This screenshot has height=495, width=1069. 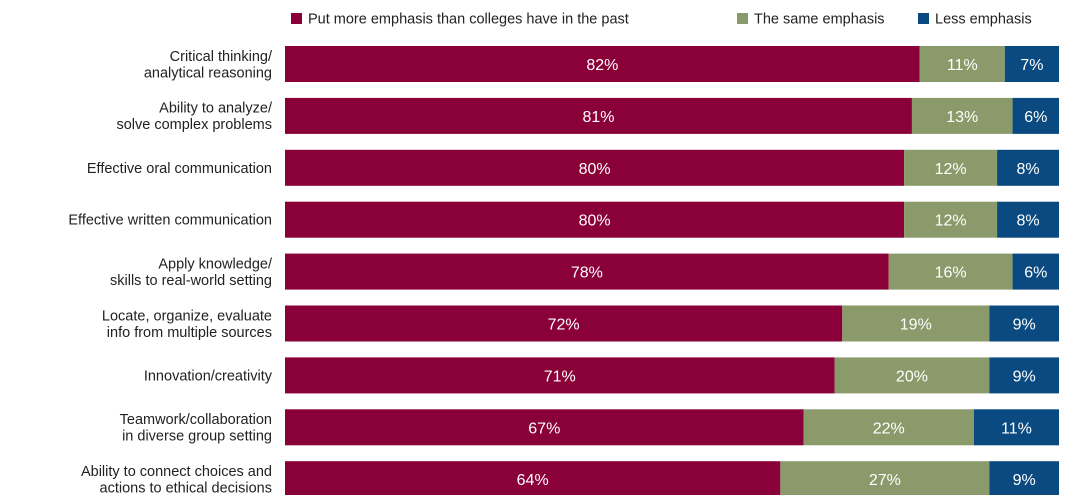 I want to click on category-label-5-line-0: Locate, organize, evaluate, so click(x=187, y=316).